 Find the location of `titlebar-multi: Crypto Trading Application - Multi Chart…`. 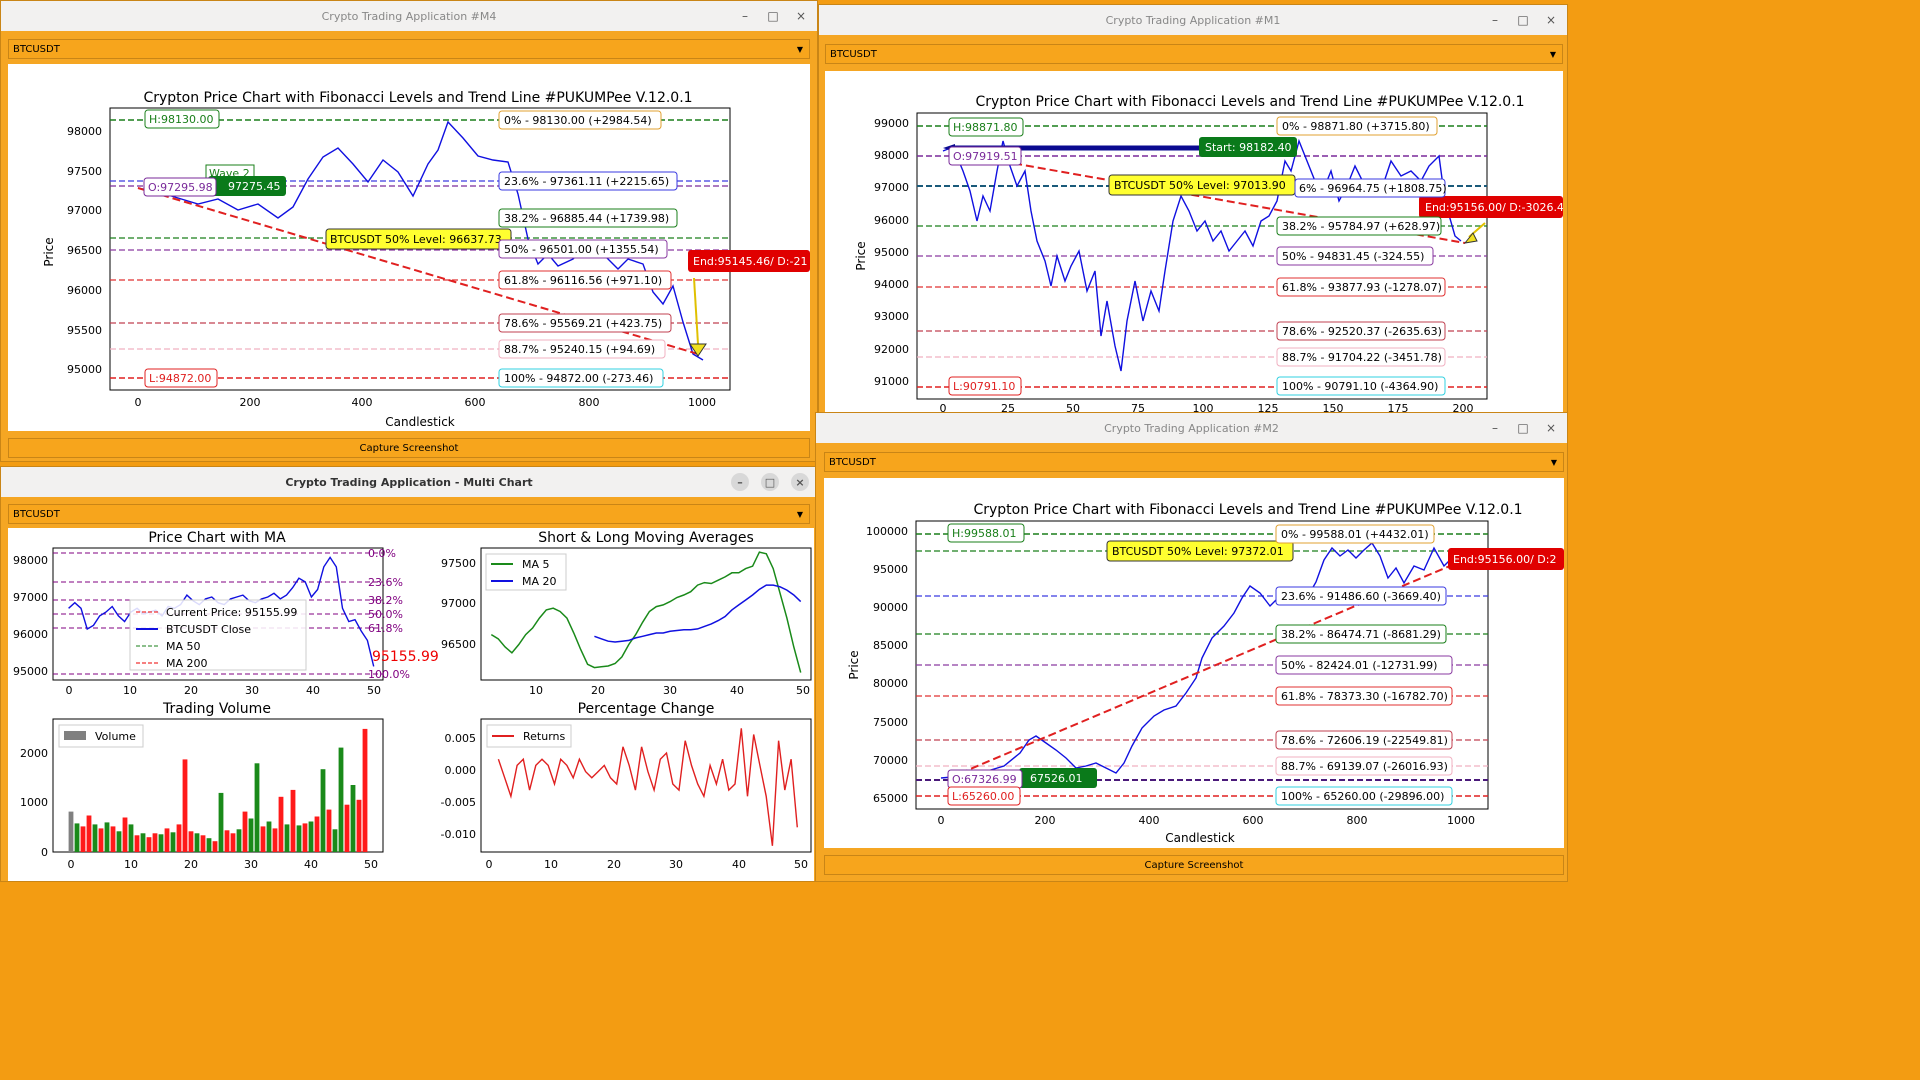

titlebar-multi: Crypto Trading Application - Multi Chart… is located at coordinates (409, 482).